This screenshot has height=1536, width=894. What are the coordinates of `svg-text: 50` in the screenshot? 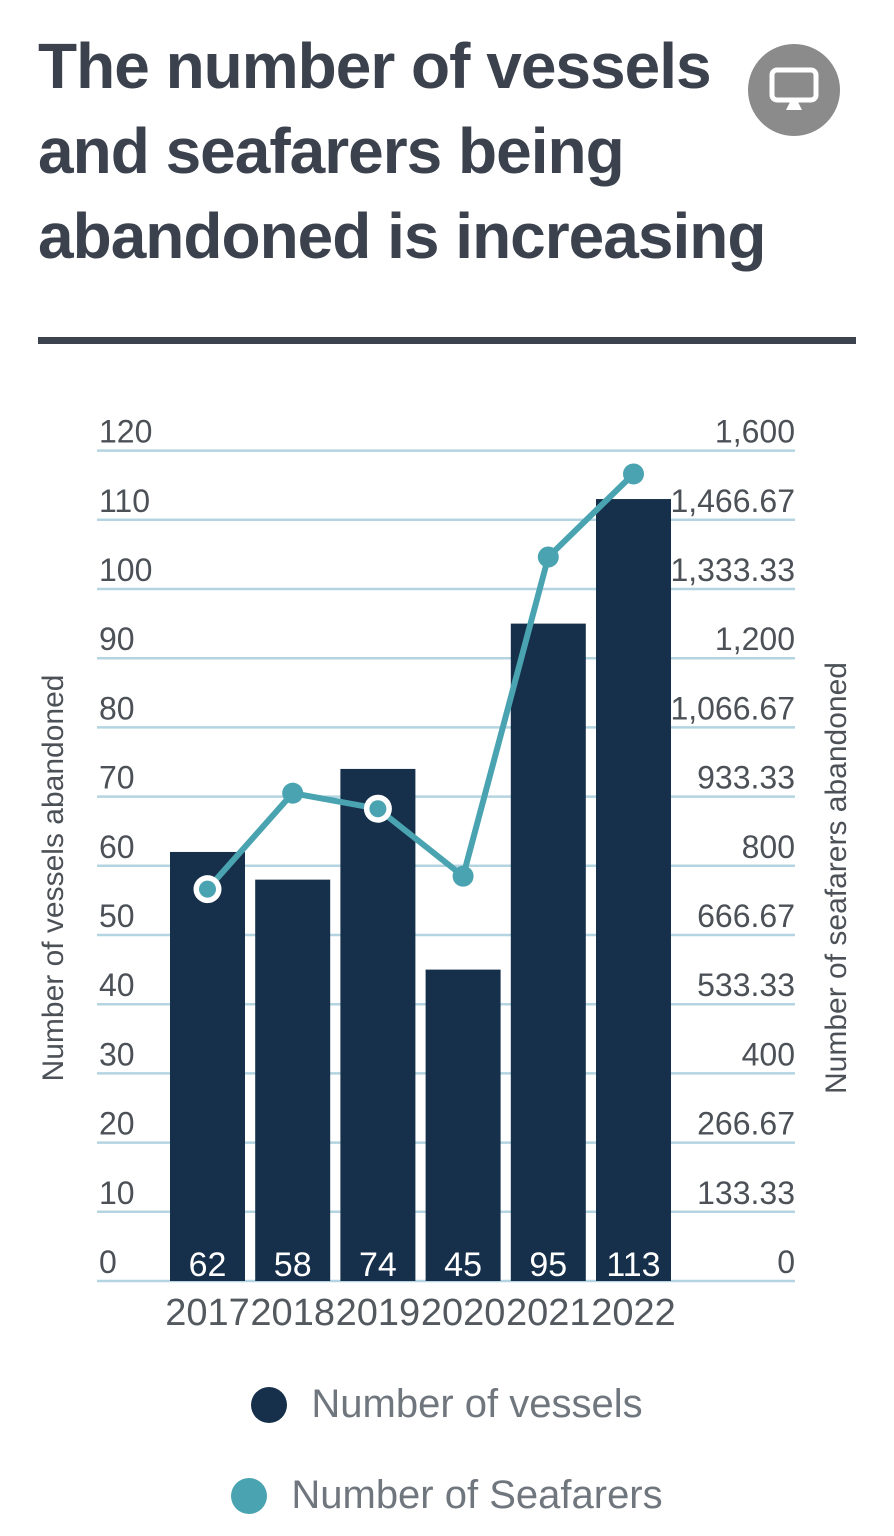 It's located at (117, 916).